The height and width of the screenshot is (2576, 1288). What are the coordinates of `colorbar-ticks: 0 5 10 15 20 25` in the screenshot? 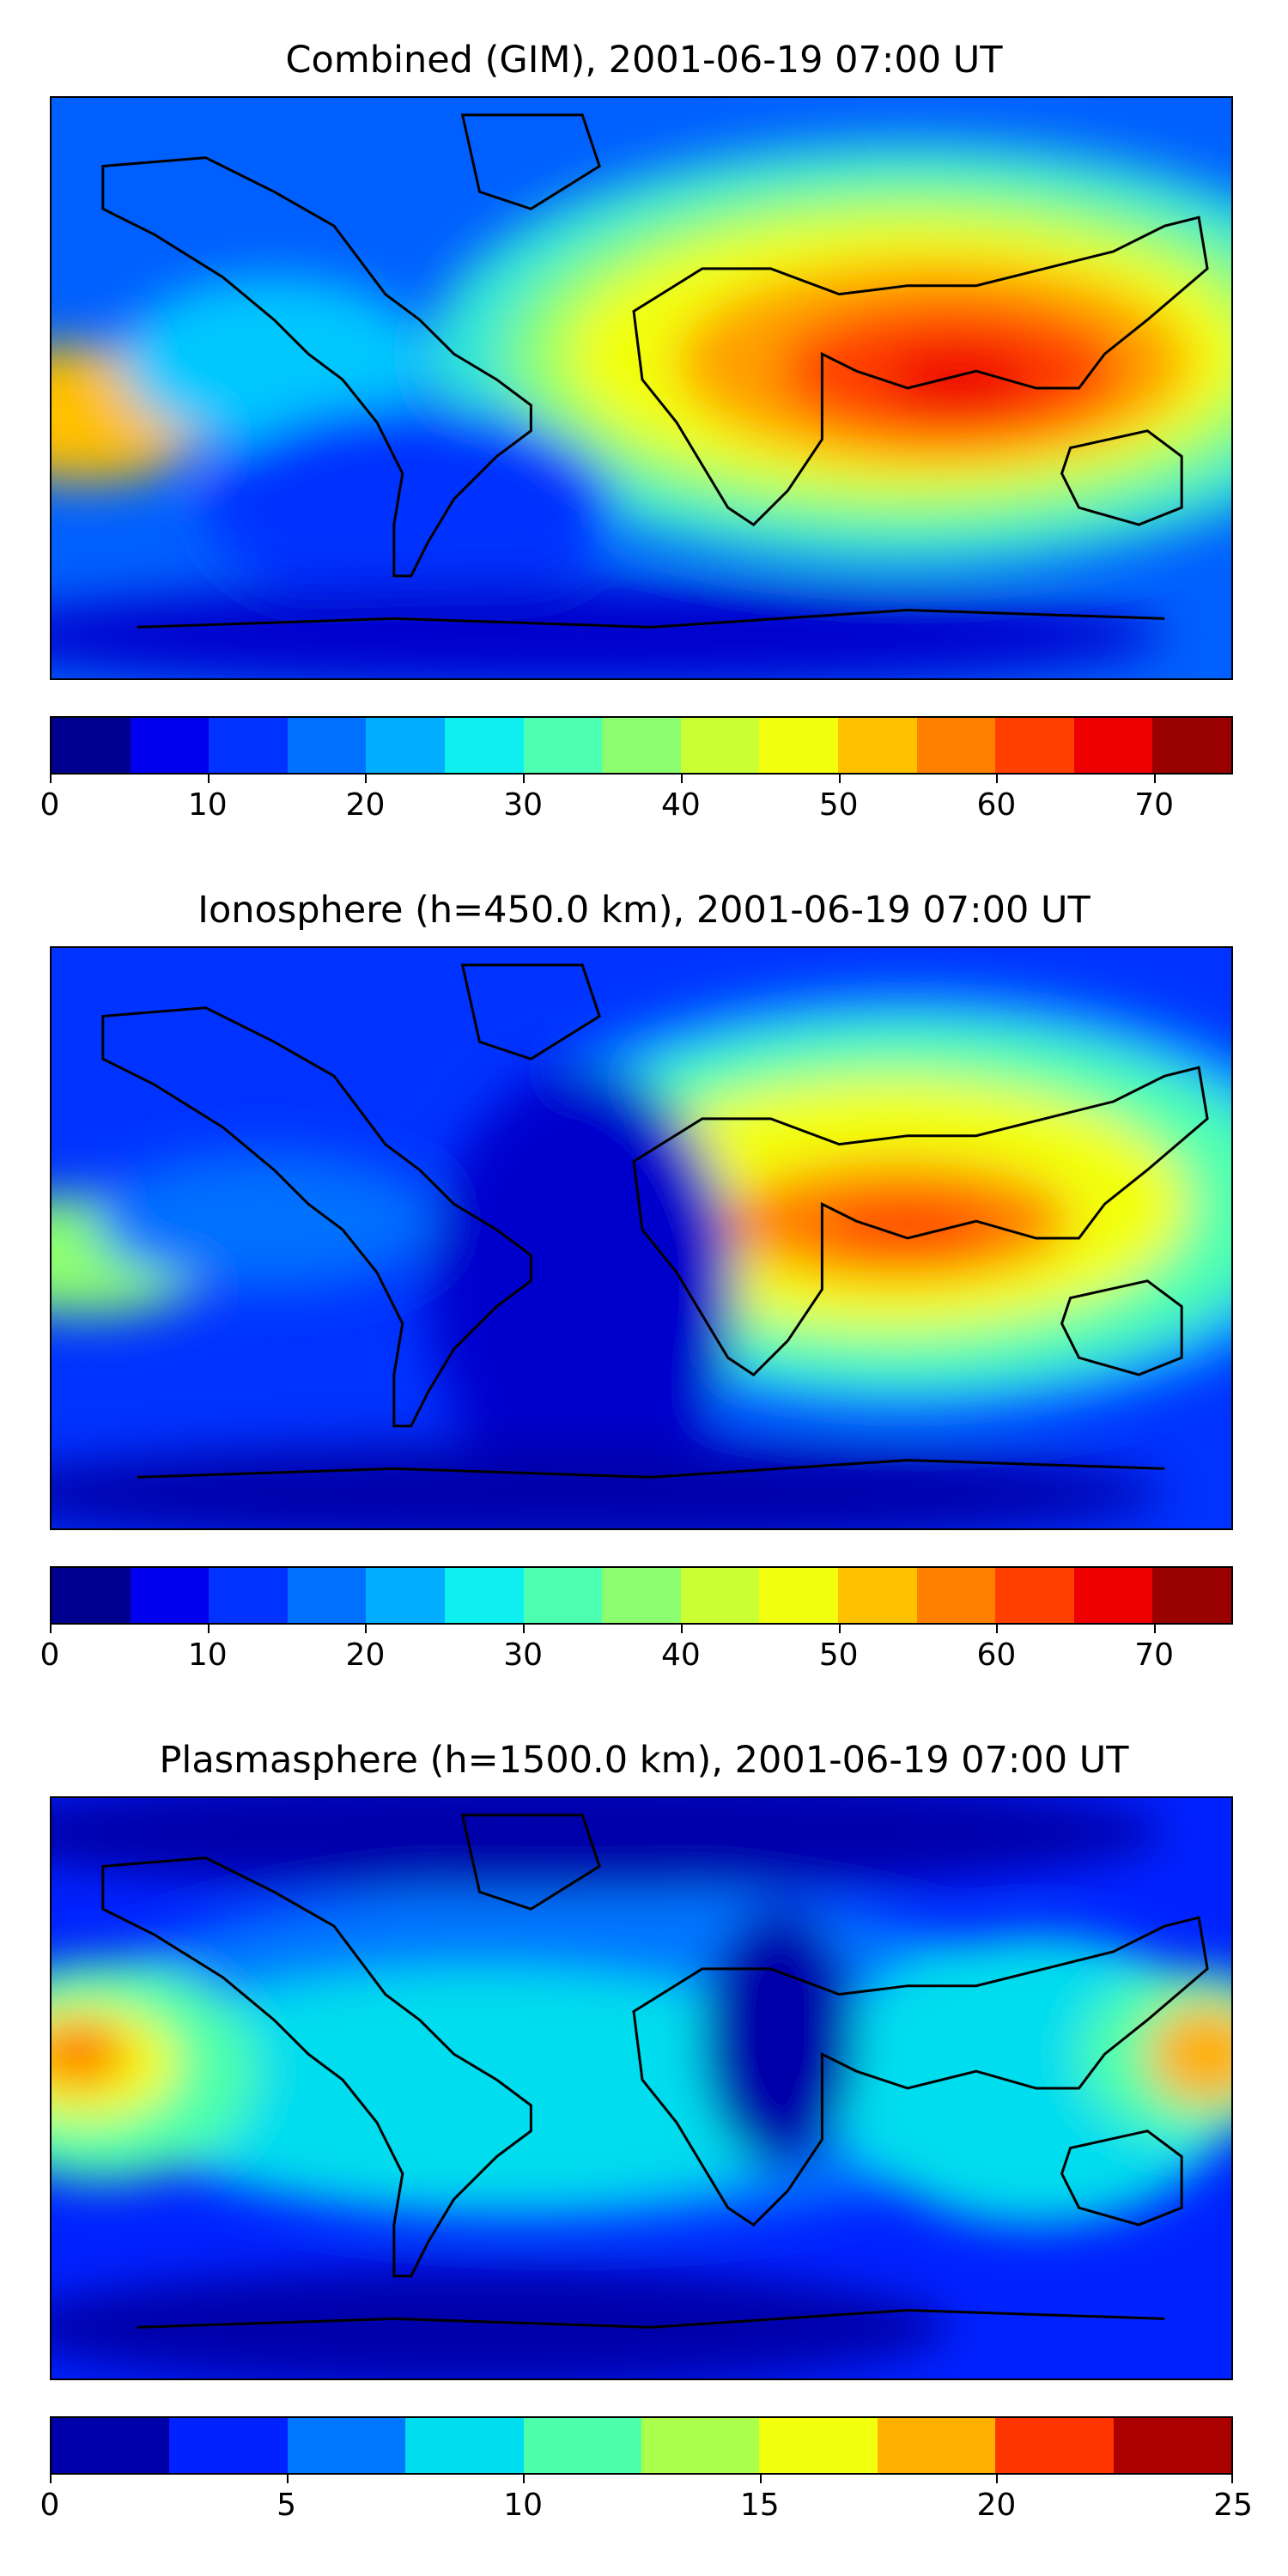 It's located at (647, 2500).